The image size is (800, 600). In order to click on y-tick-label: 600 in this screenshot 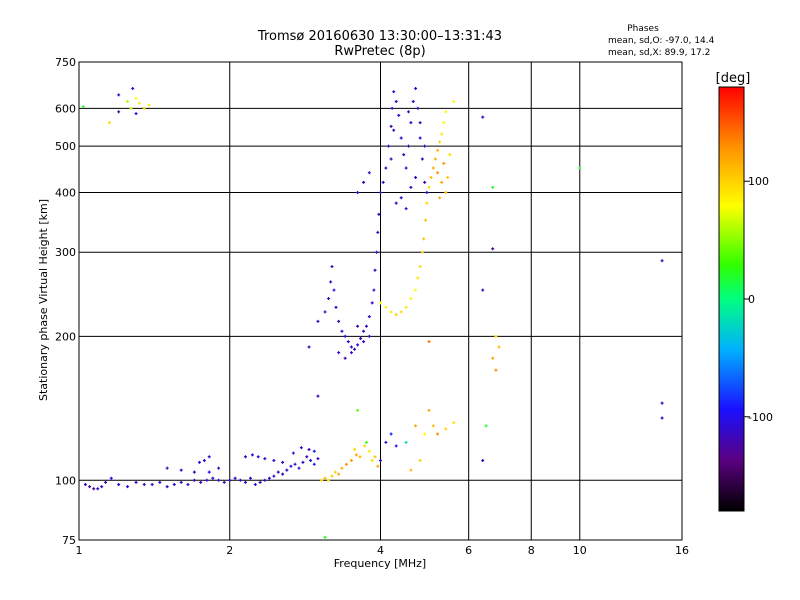, I will do `click(65, 108)`.